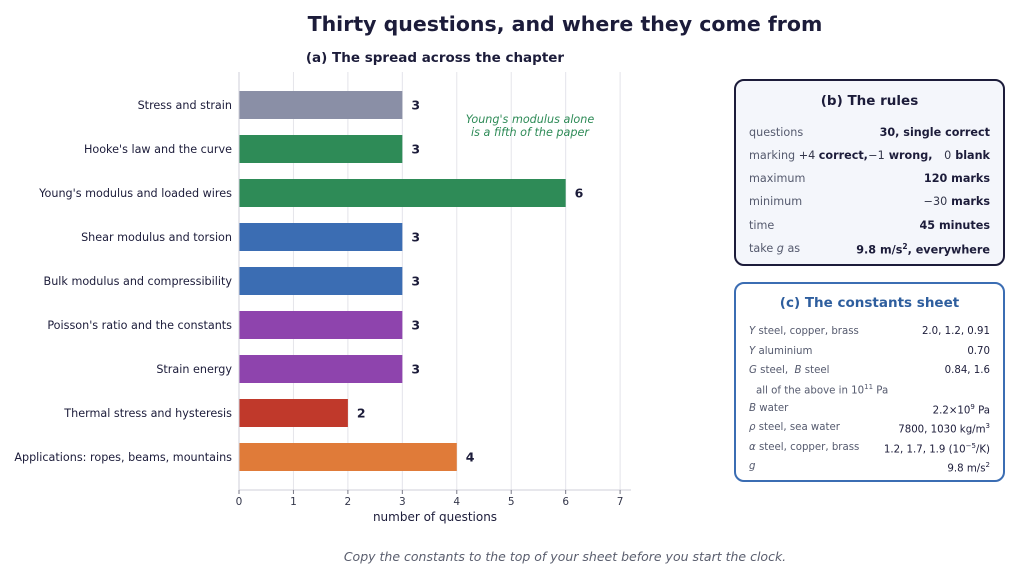  What do you see at coordinates (876, 155) in the screenshot?
I see `marking-wrong-points: −1` at bounding box center [876, 155].